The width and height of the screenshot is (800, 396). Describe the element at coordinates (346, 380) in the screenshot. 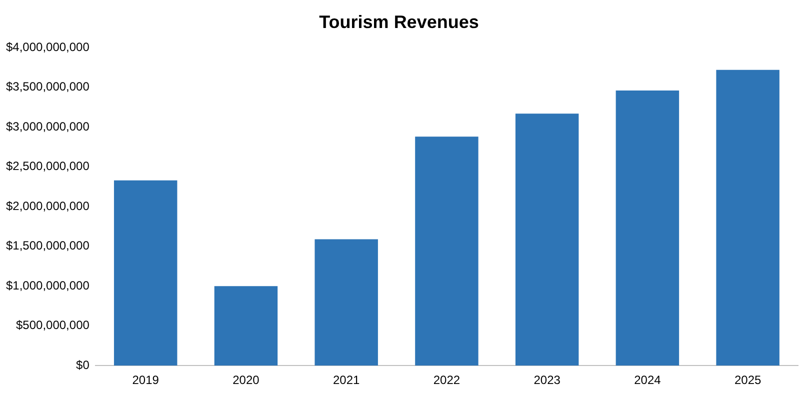

I see `x-tick-label: 2021` at that location.